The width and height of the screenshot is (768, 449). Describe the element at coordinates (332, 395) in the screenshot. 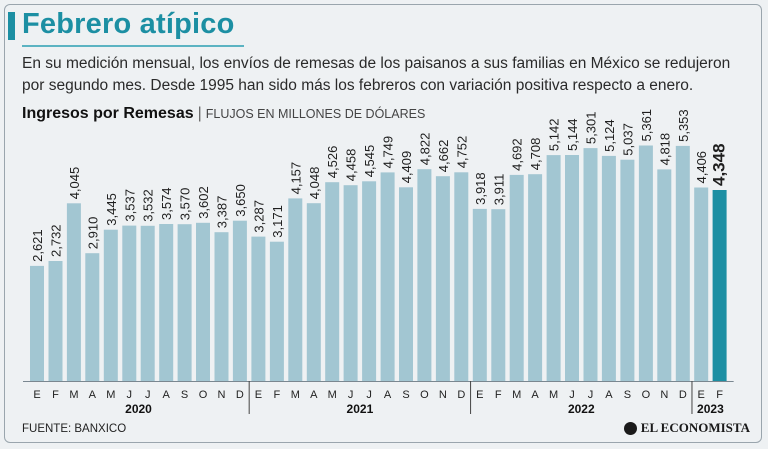

I see `month-label-2021-5: M` at that location.